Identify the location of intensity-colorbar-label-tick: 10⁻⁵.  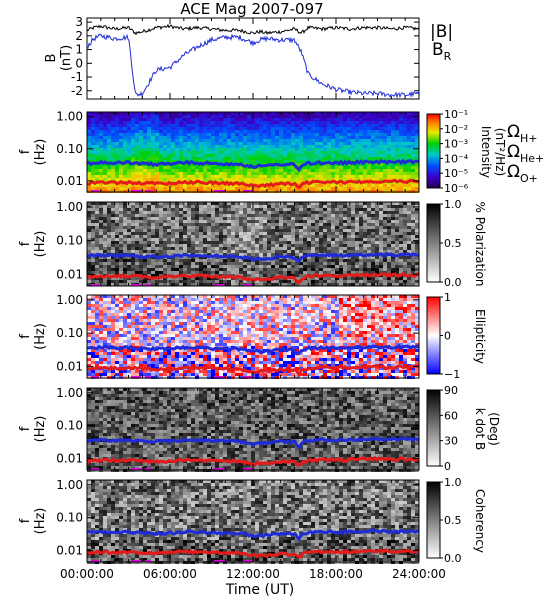
(456, 173).